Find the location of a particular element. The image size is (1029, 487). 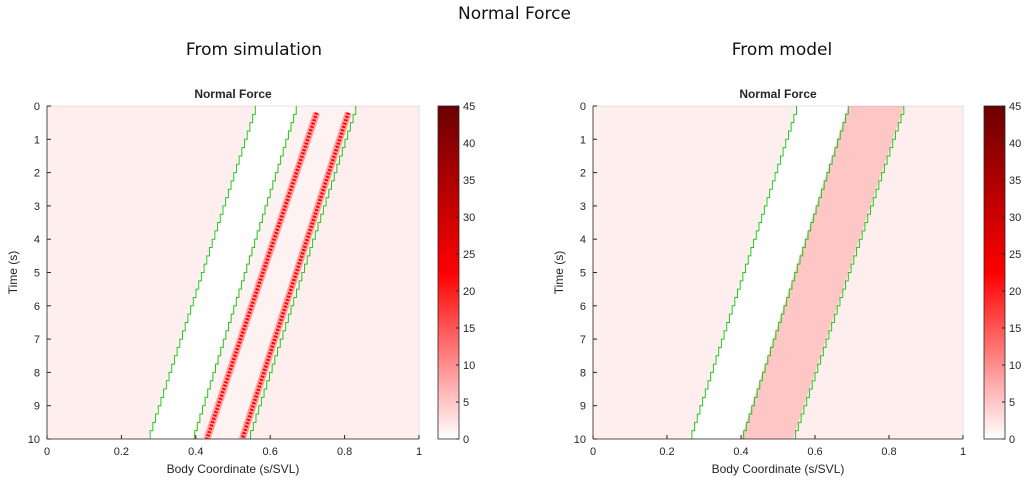

panel-title-model: From model is located at coordinates (782, 50).